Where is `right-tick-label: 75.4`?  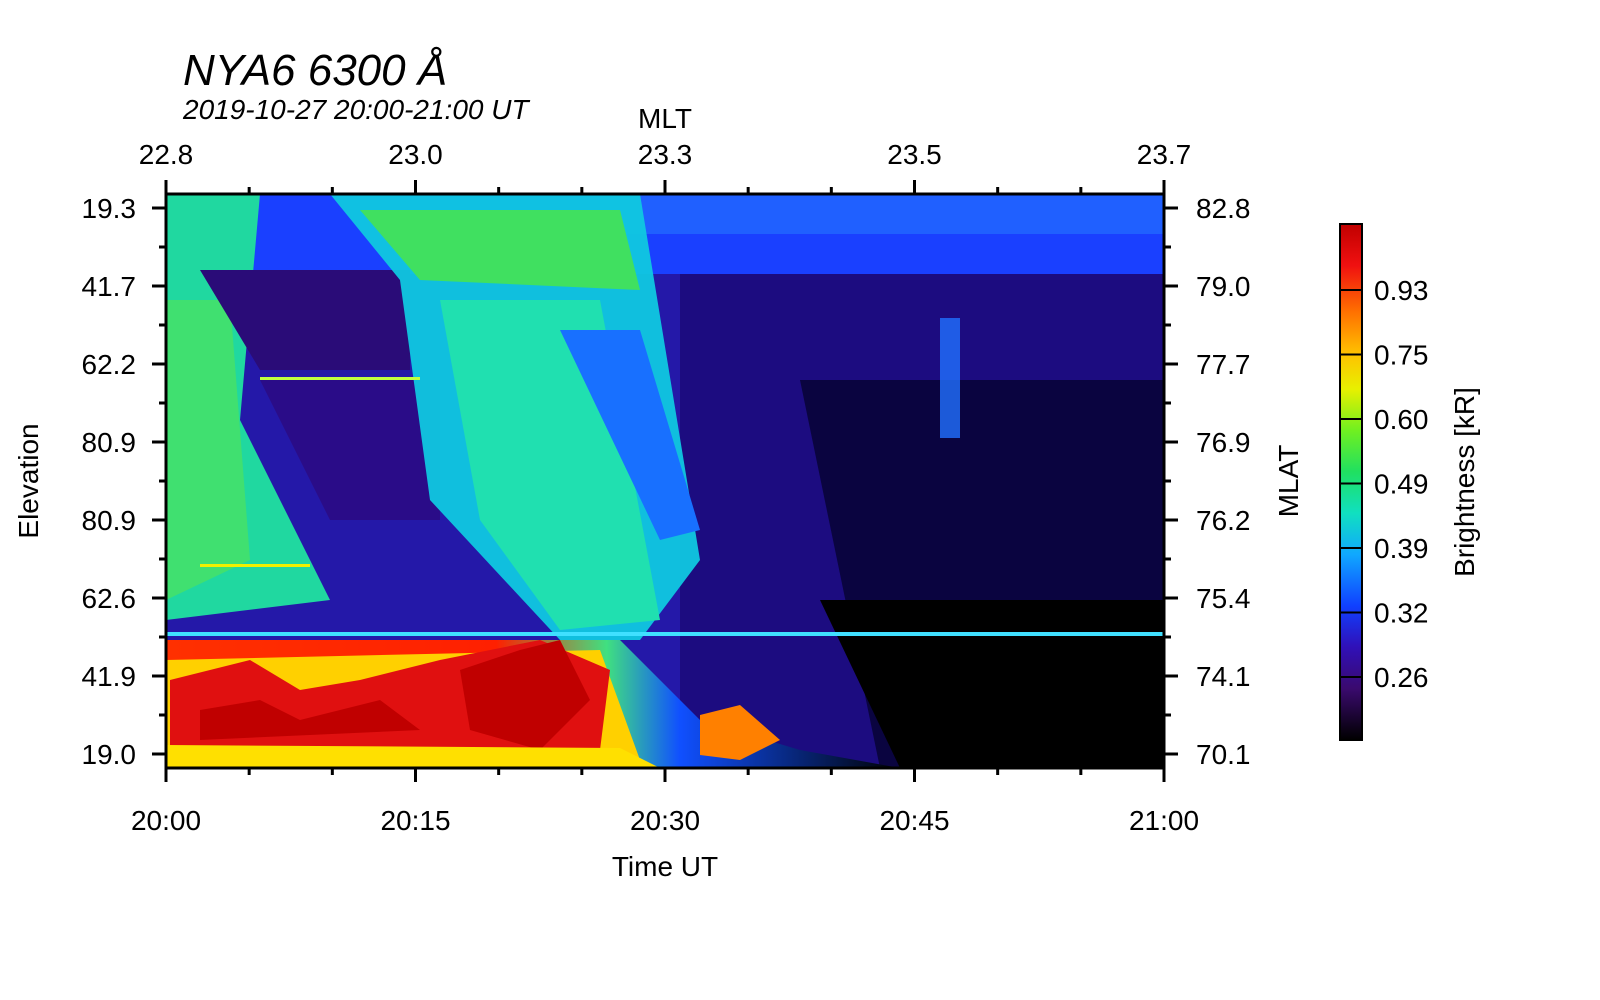 right-tick-label: 75.4 is located at coordinates (1223, 598).